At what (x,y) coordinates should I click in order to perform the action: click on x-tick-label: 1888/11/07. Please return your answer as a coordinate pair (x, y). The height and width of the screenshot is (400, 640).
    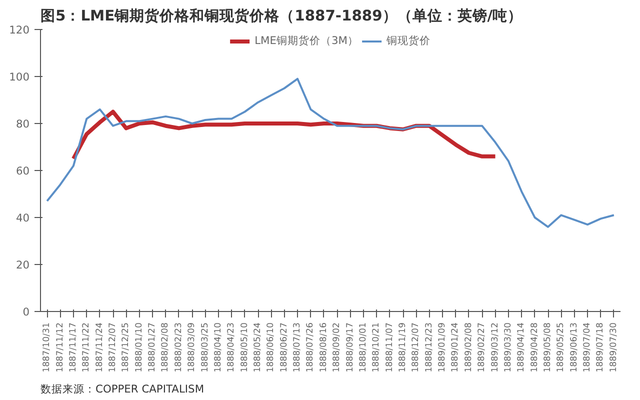
    Looking at the image, I should click on (389, 347).